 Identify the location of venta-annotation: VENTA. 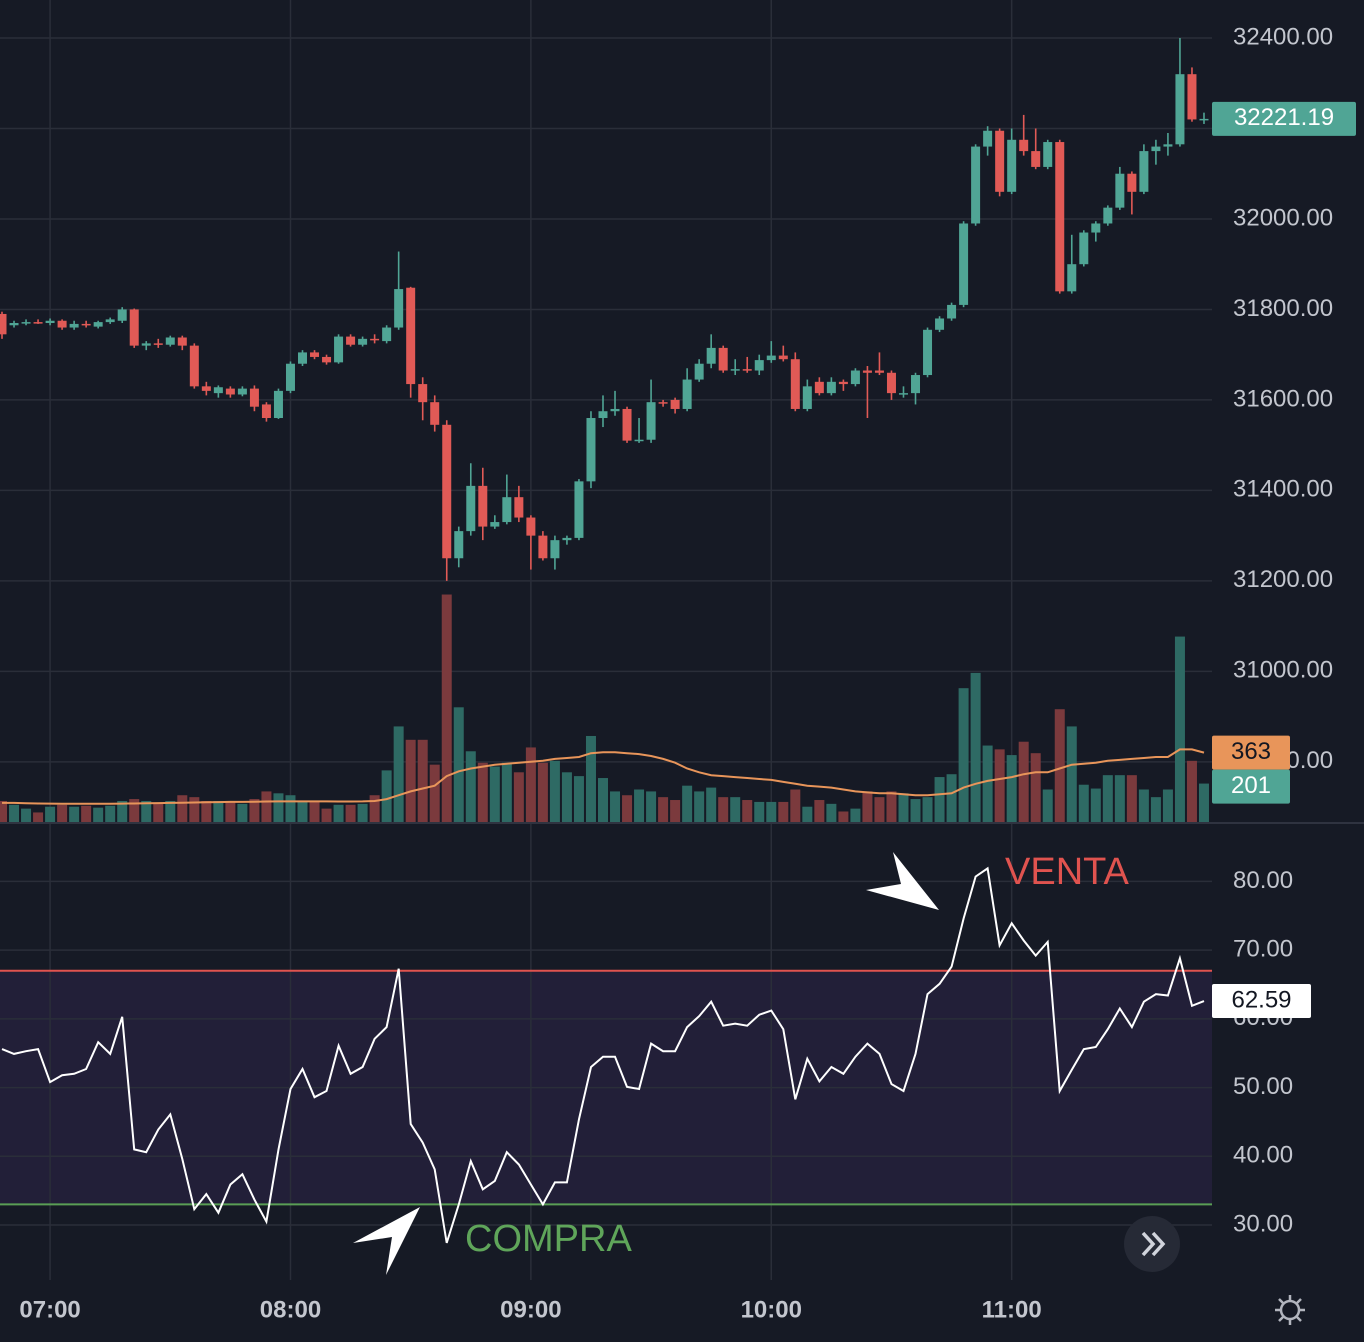
(1067, 872).